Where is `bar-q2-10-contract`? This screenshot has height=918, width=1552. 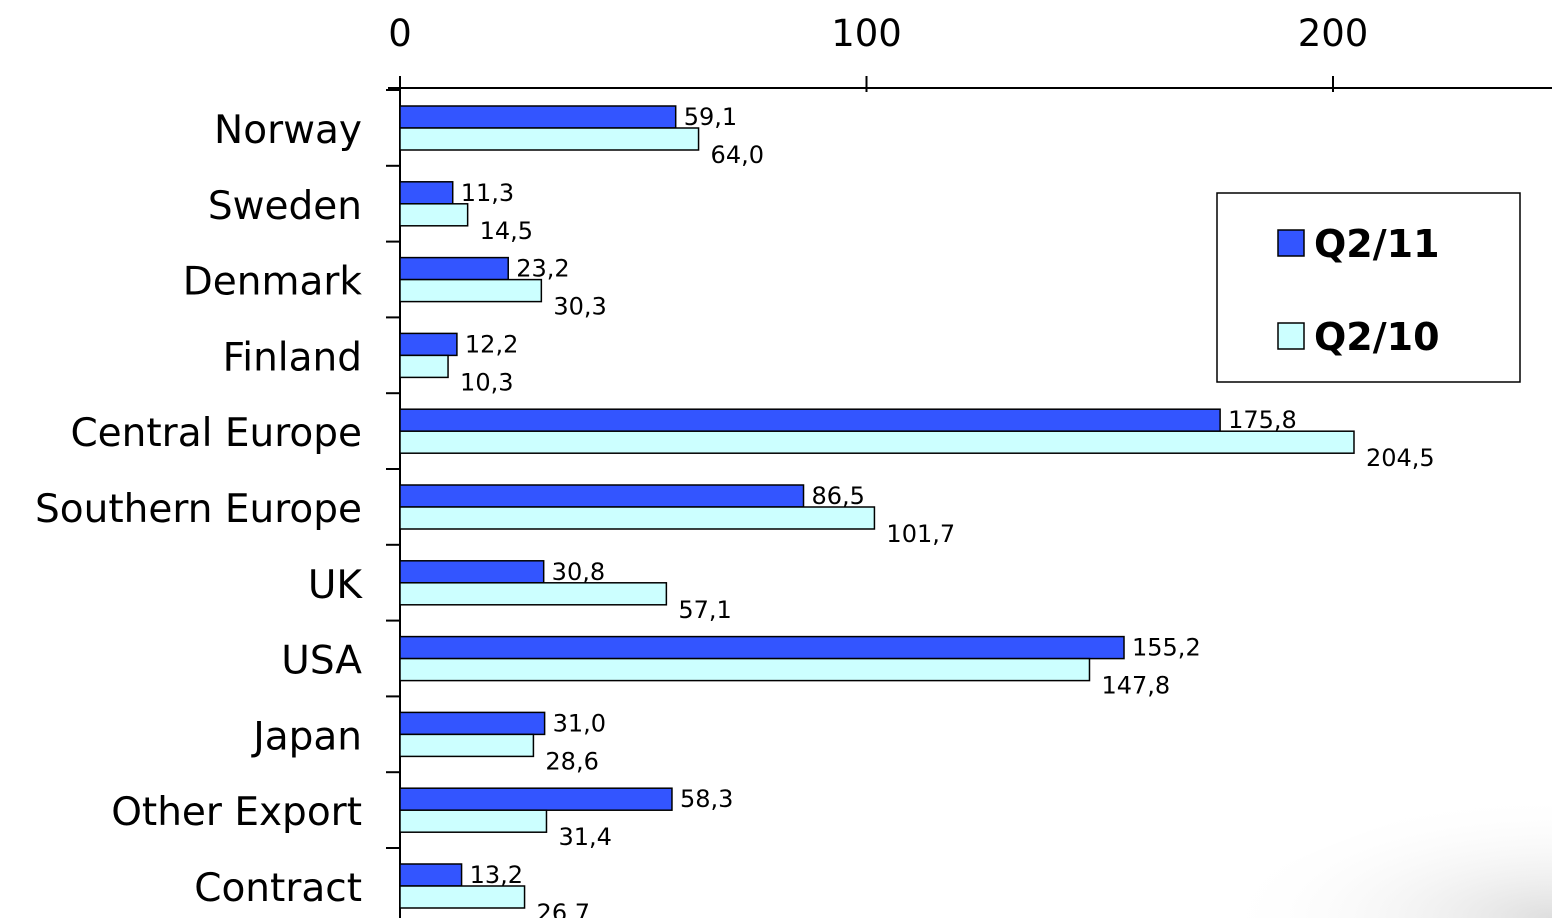
bar-q2-10-contract is located at coordinates (462, 897).